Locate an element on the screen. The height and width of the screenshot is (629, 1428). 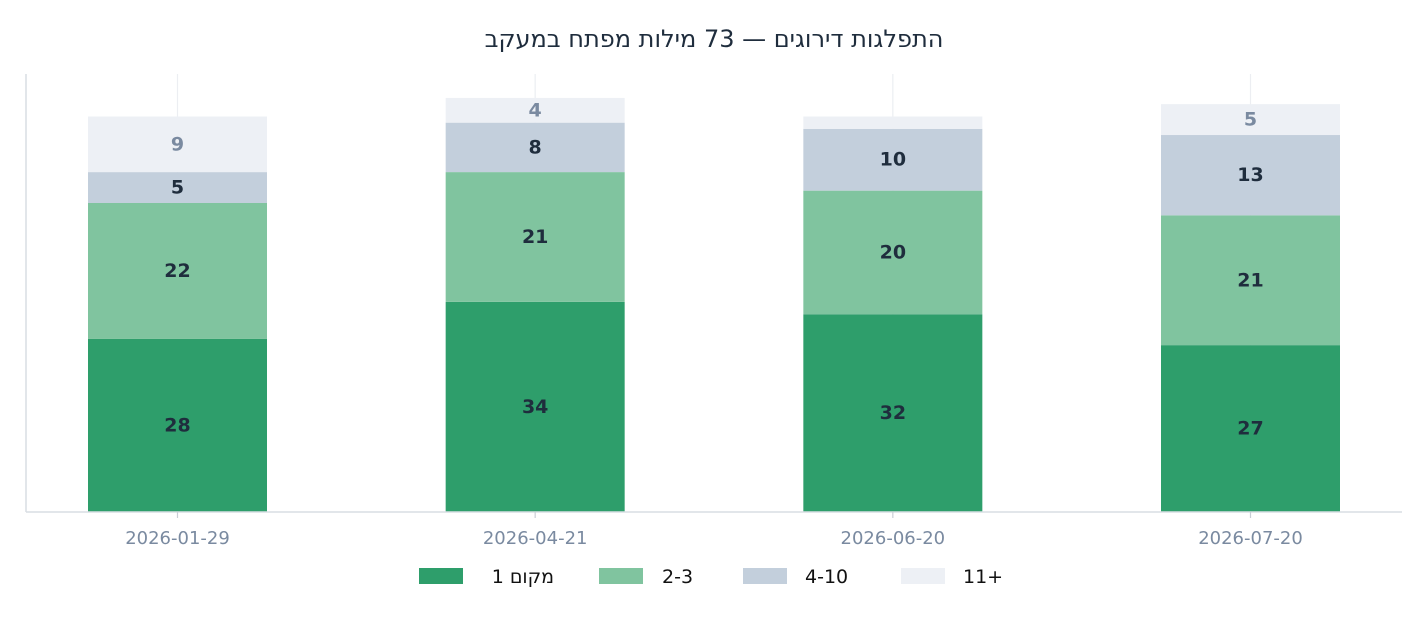
legend-item: 11+ is located at coordinates (952, 577).